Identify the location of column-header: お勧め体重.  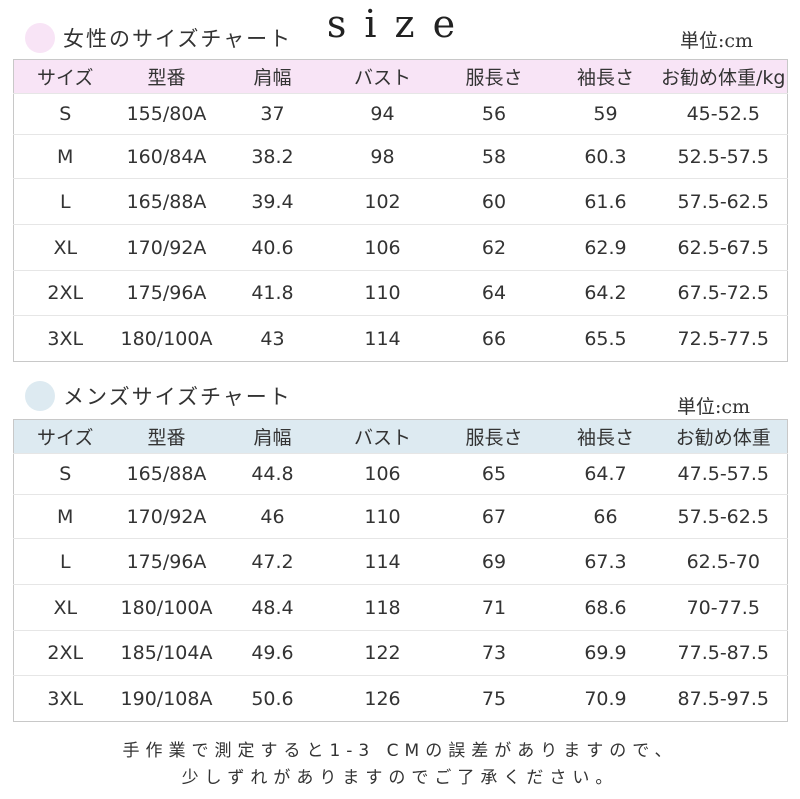
(723, 438).